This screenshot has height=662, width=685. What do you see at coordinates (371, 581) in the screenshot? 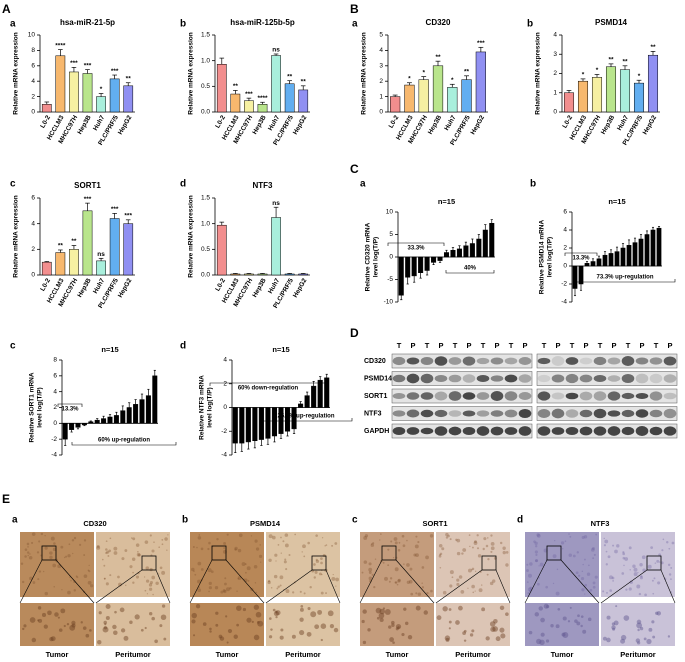
I see `zoom-line` at bounding box center [371, 581].